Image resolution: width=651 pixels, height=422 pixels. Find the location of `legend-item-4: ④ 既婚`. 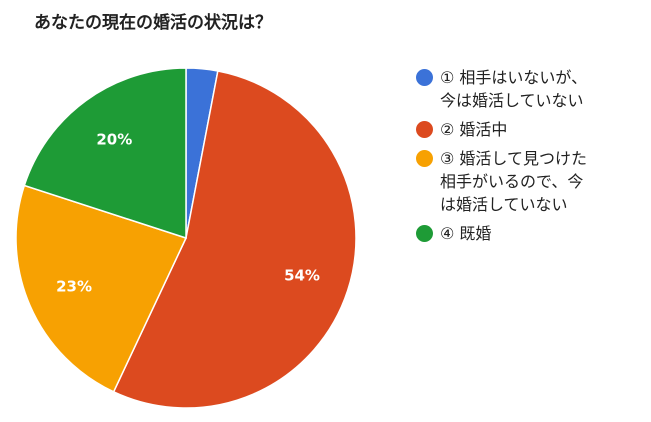

legend-item-4: ④ 既婚 is located at coordinates (533, 233).